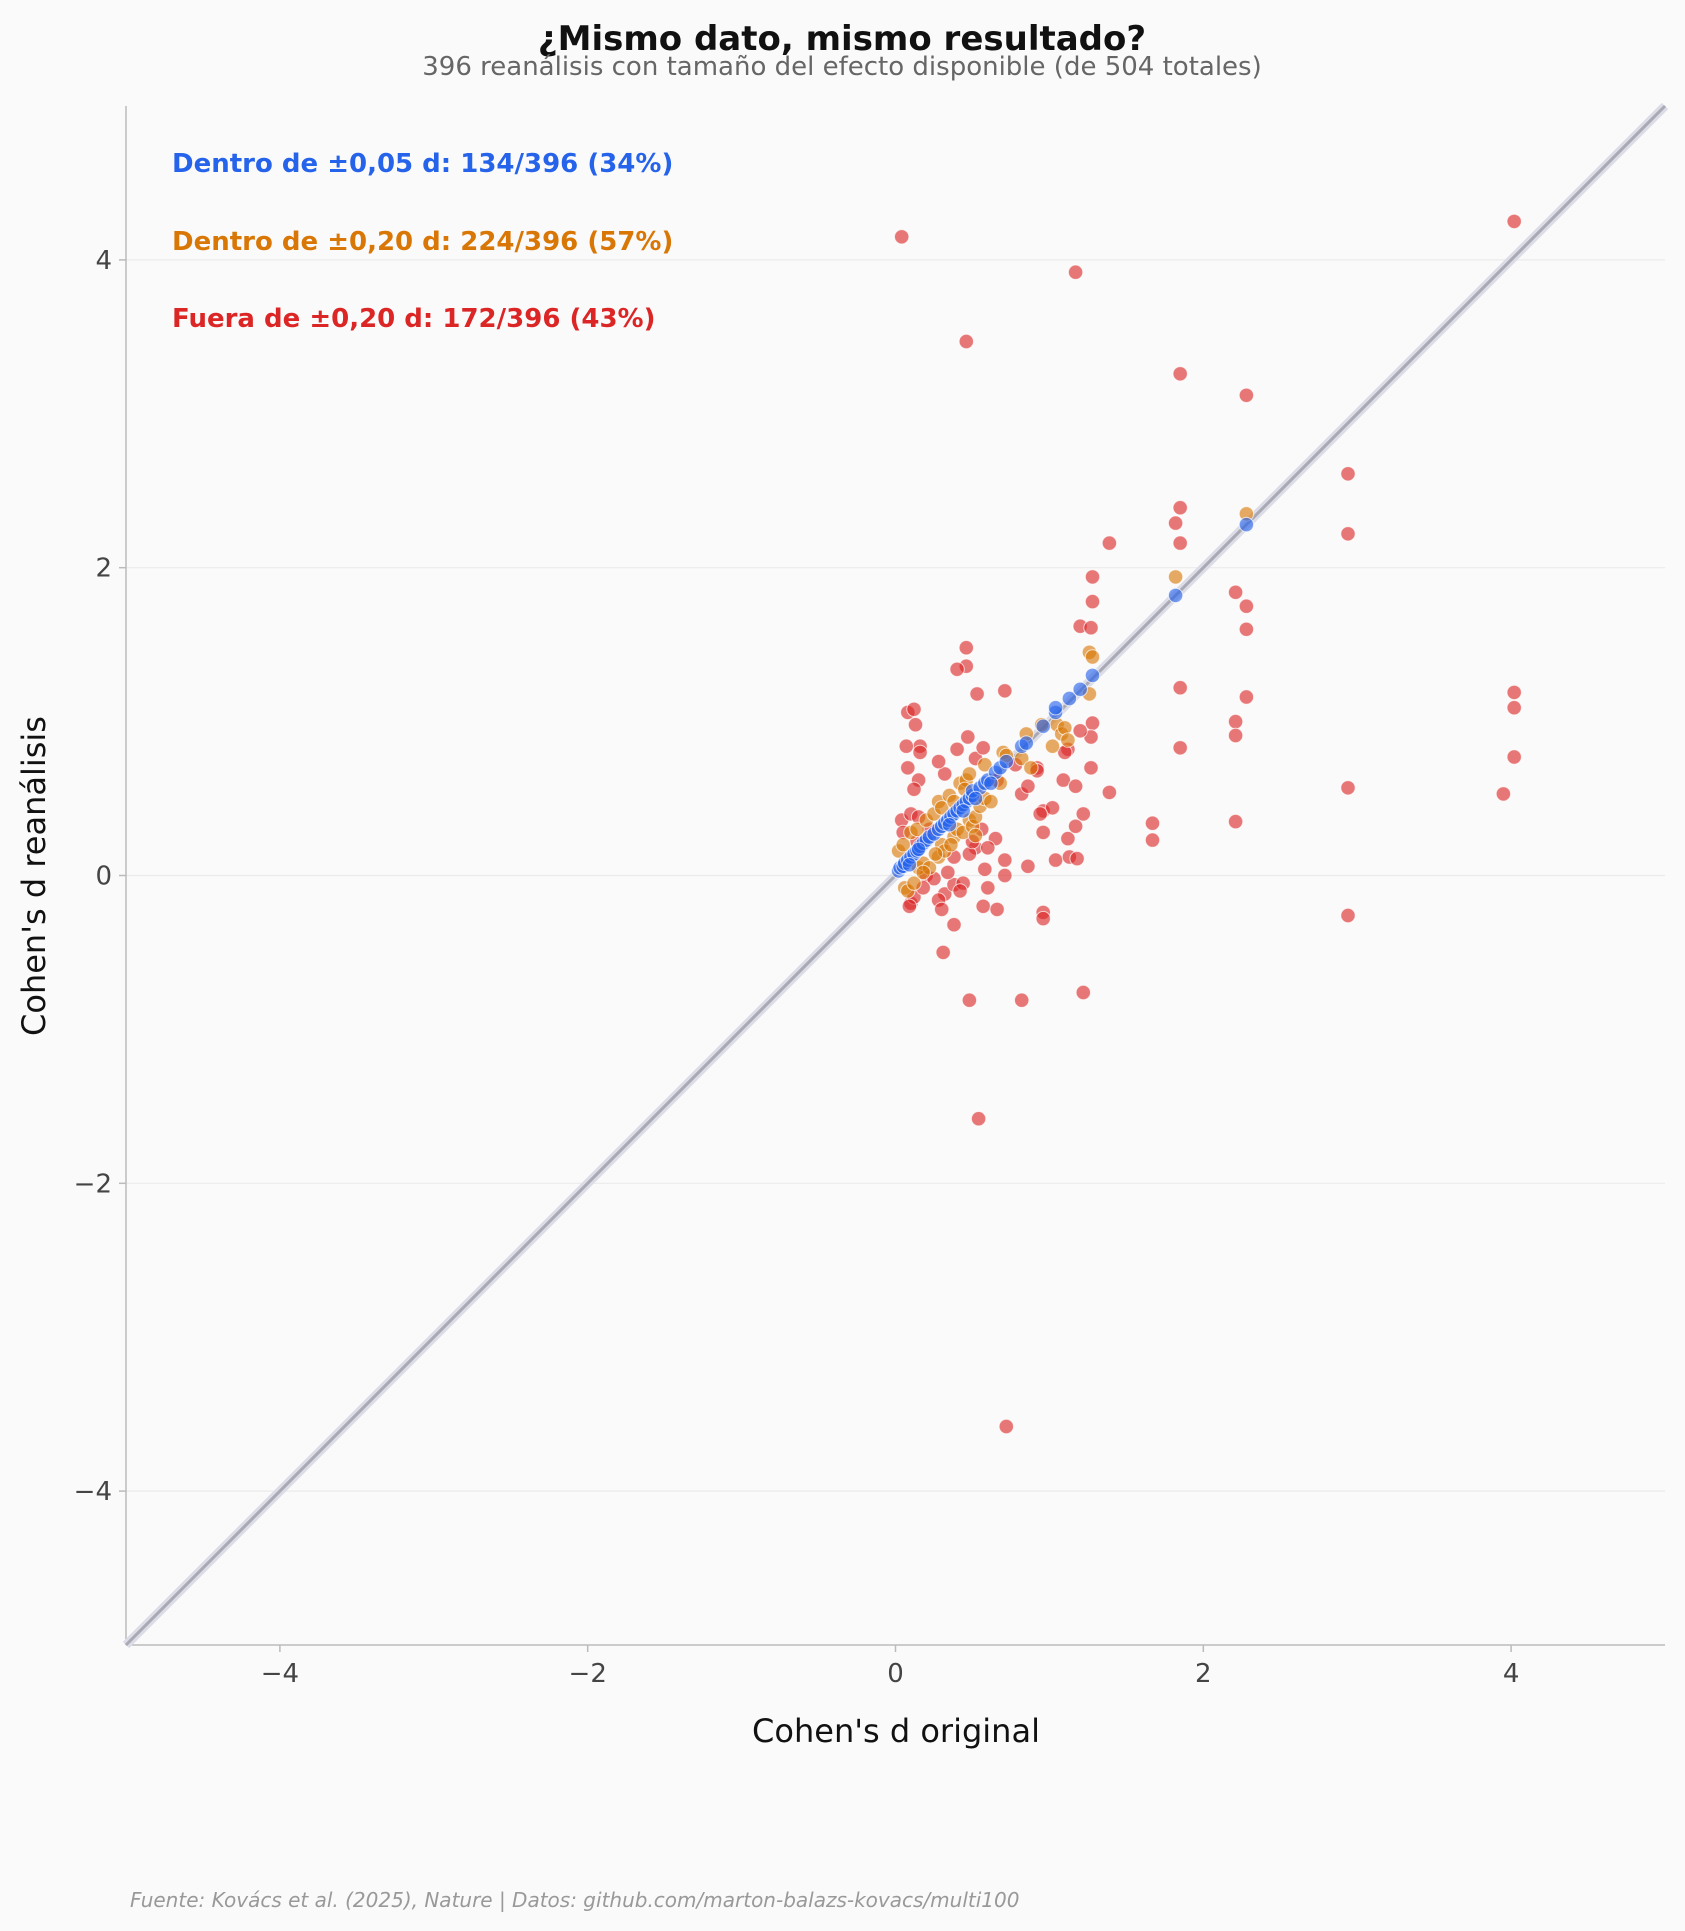  What do you see at coordinates (103, 569) in the screenshot?
I see `y-tick-label: 2` at bounding box center [103, 569].